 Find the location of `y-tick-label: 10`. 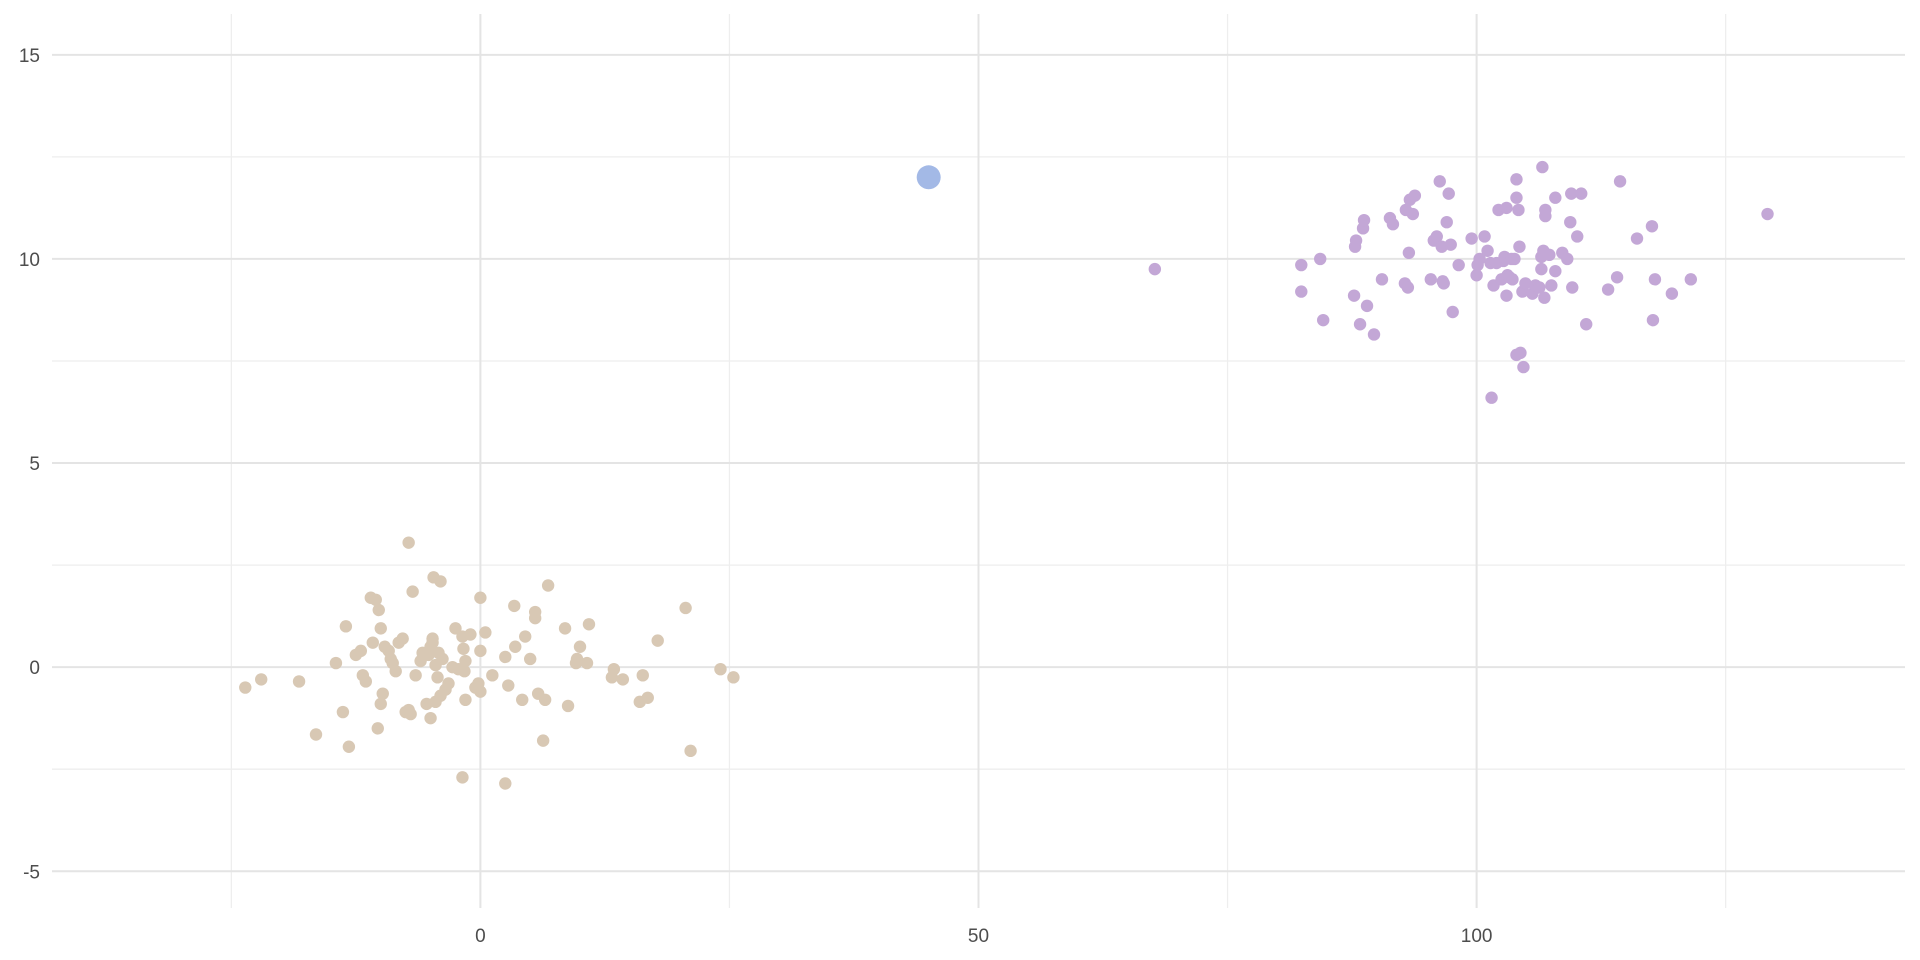

y-tick-label: 10 is located at coordinates (29, 260).